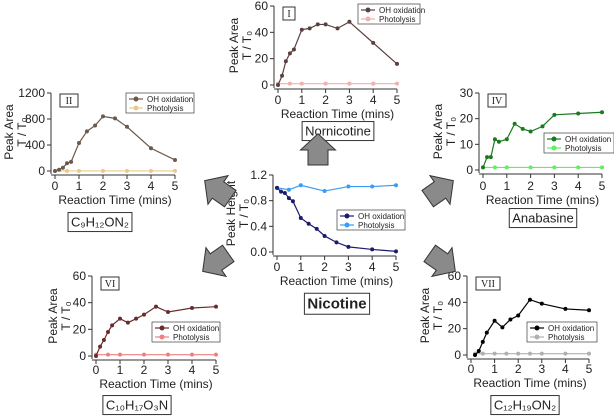  What do you see at coordinates (100, 222) in the screenshot?
I see `compound-name-box` at bounding box center [100, 222].